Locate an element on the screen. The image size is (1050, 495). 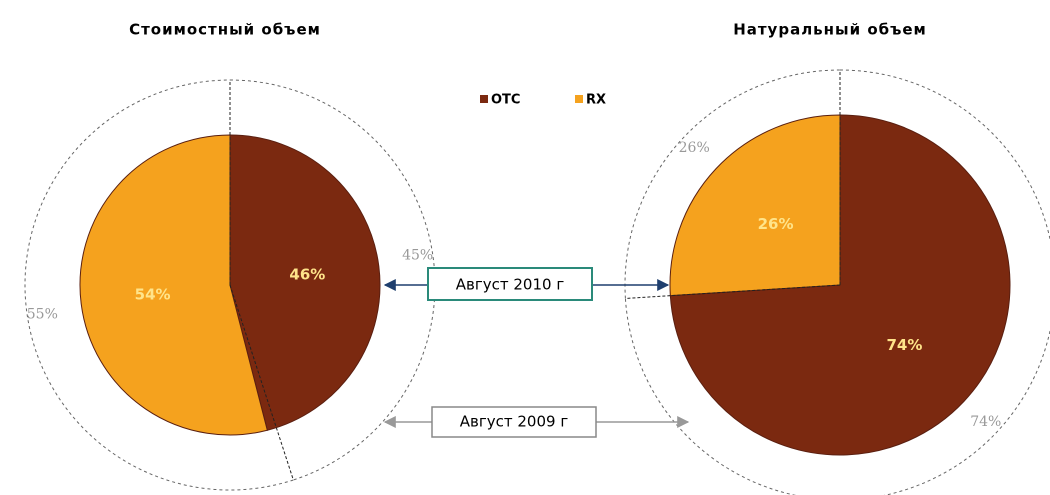
legend-label: RX is located at coordinates (596, 100).